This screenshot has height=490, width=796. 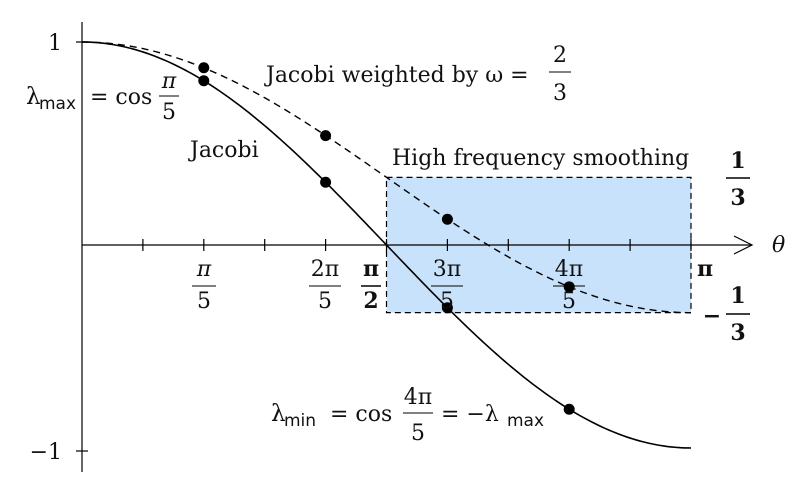 What do you see at coordinates (737, 333) in the screenshot?
I see `band-lower-den: 3` at bounding box center [737, 333].